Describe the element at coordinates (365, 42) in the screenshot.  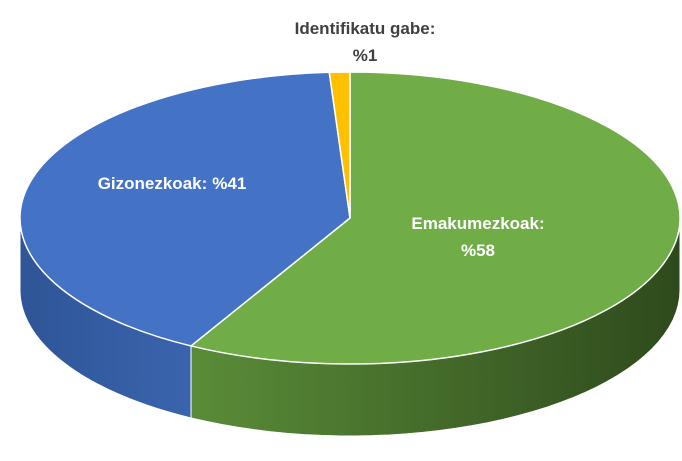
I see `data-label: Identifikatu gabe: %1` at that location.